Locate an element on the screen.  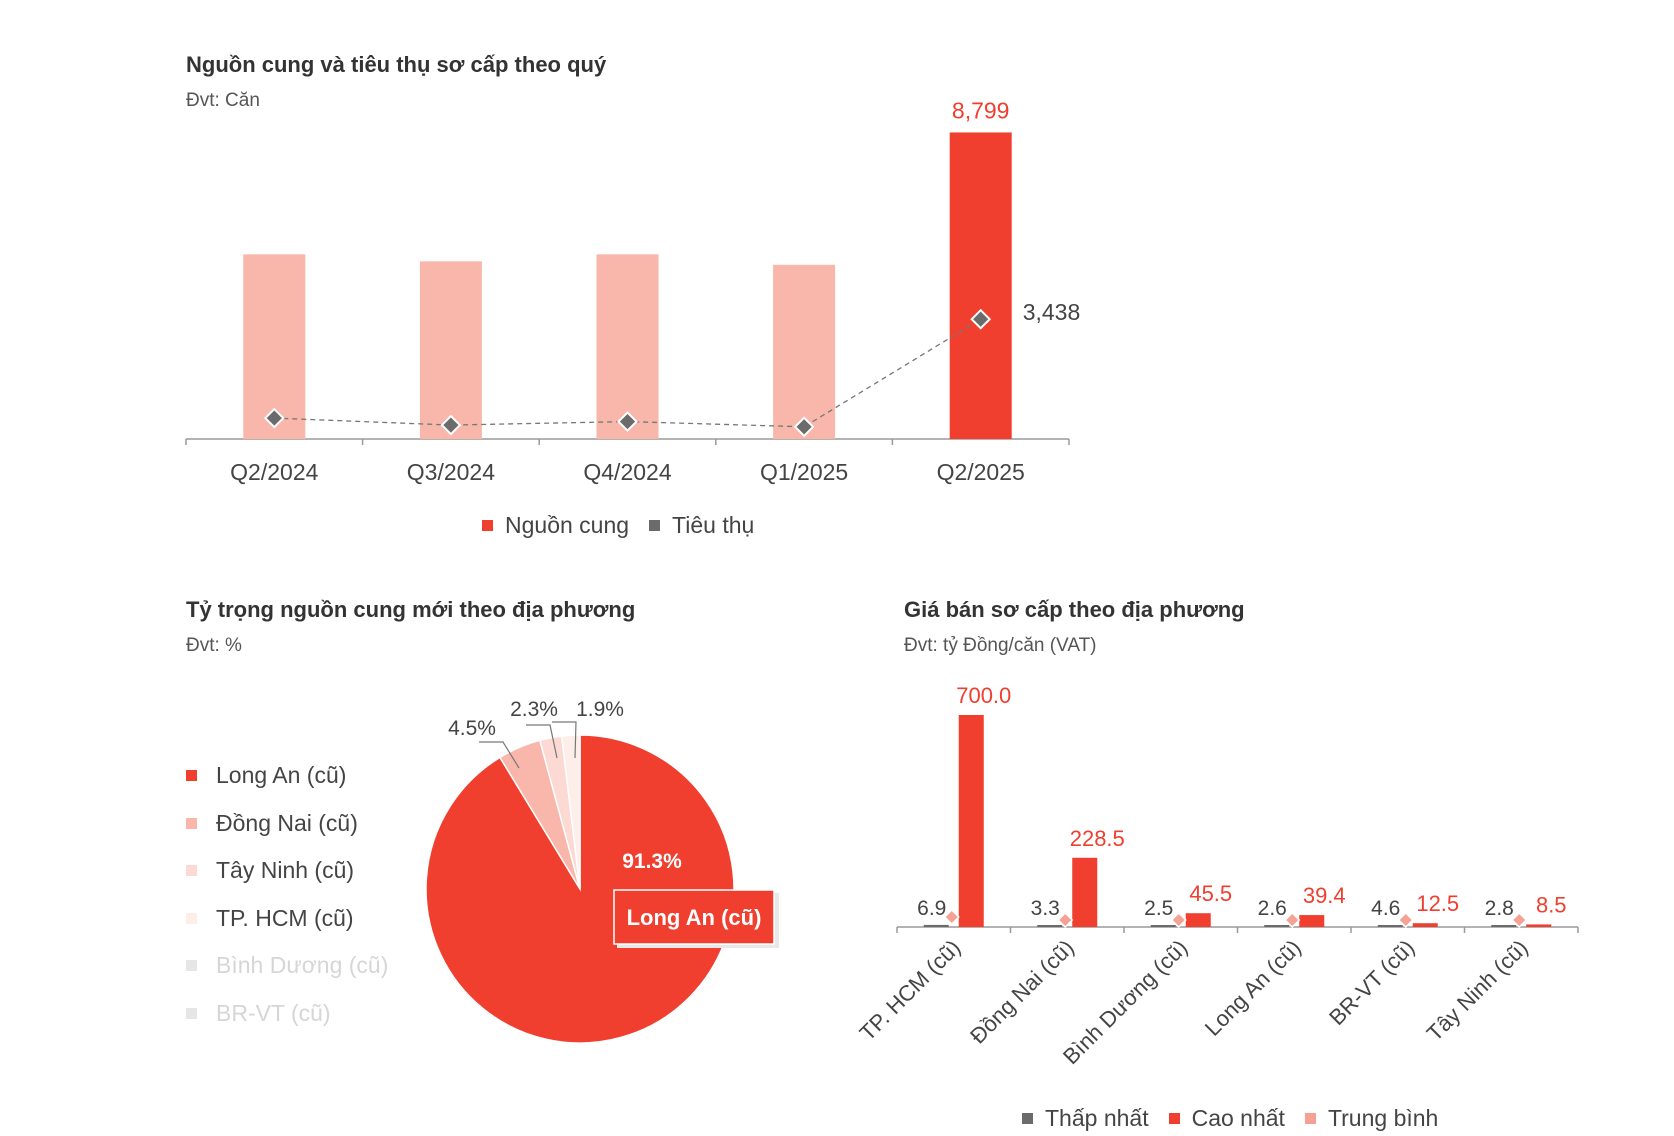
bar-nguon-cung-q3-2024 is located at coordinates (450, 350).